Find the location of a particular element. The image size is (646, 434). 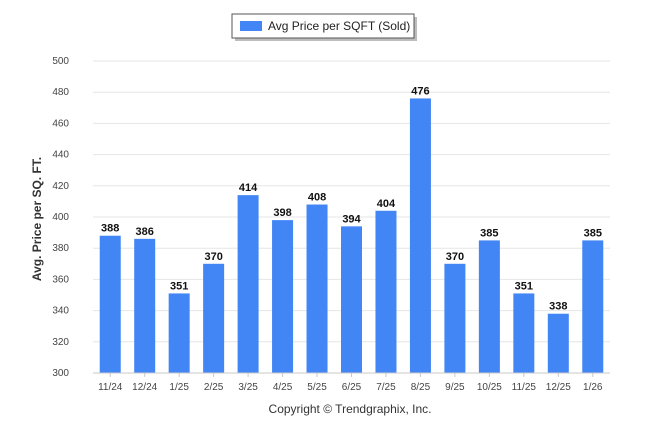

data-label: 388 is located at coordinates (110, 229).